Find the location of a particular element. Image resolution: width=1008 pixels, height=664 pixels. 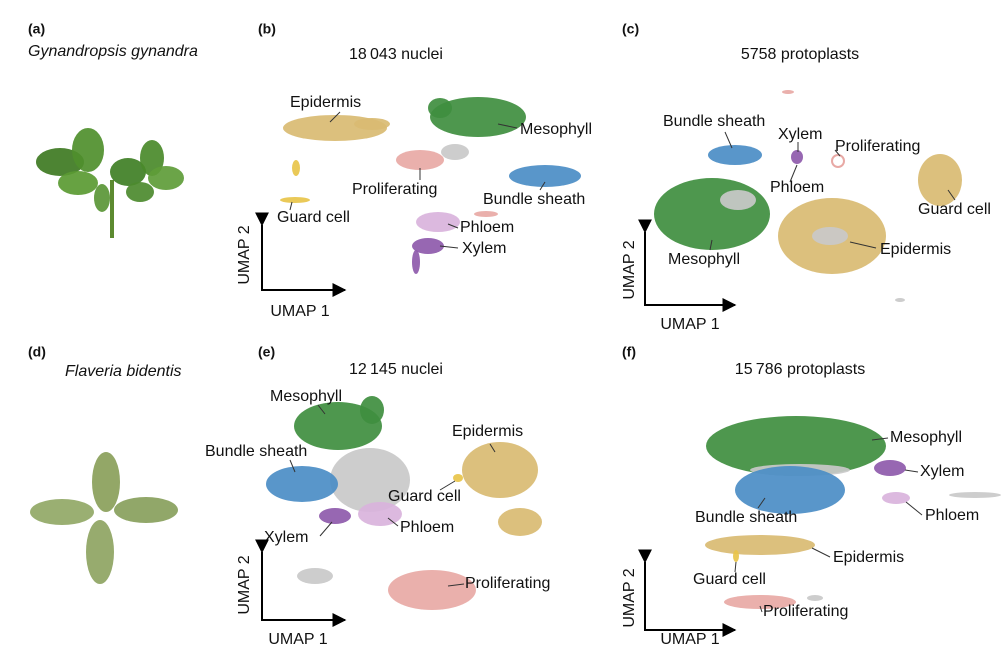

panel-letter: (f) is located at coordinates (629, 352).